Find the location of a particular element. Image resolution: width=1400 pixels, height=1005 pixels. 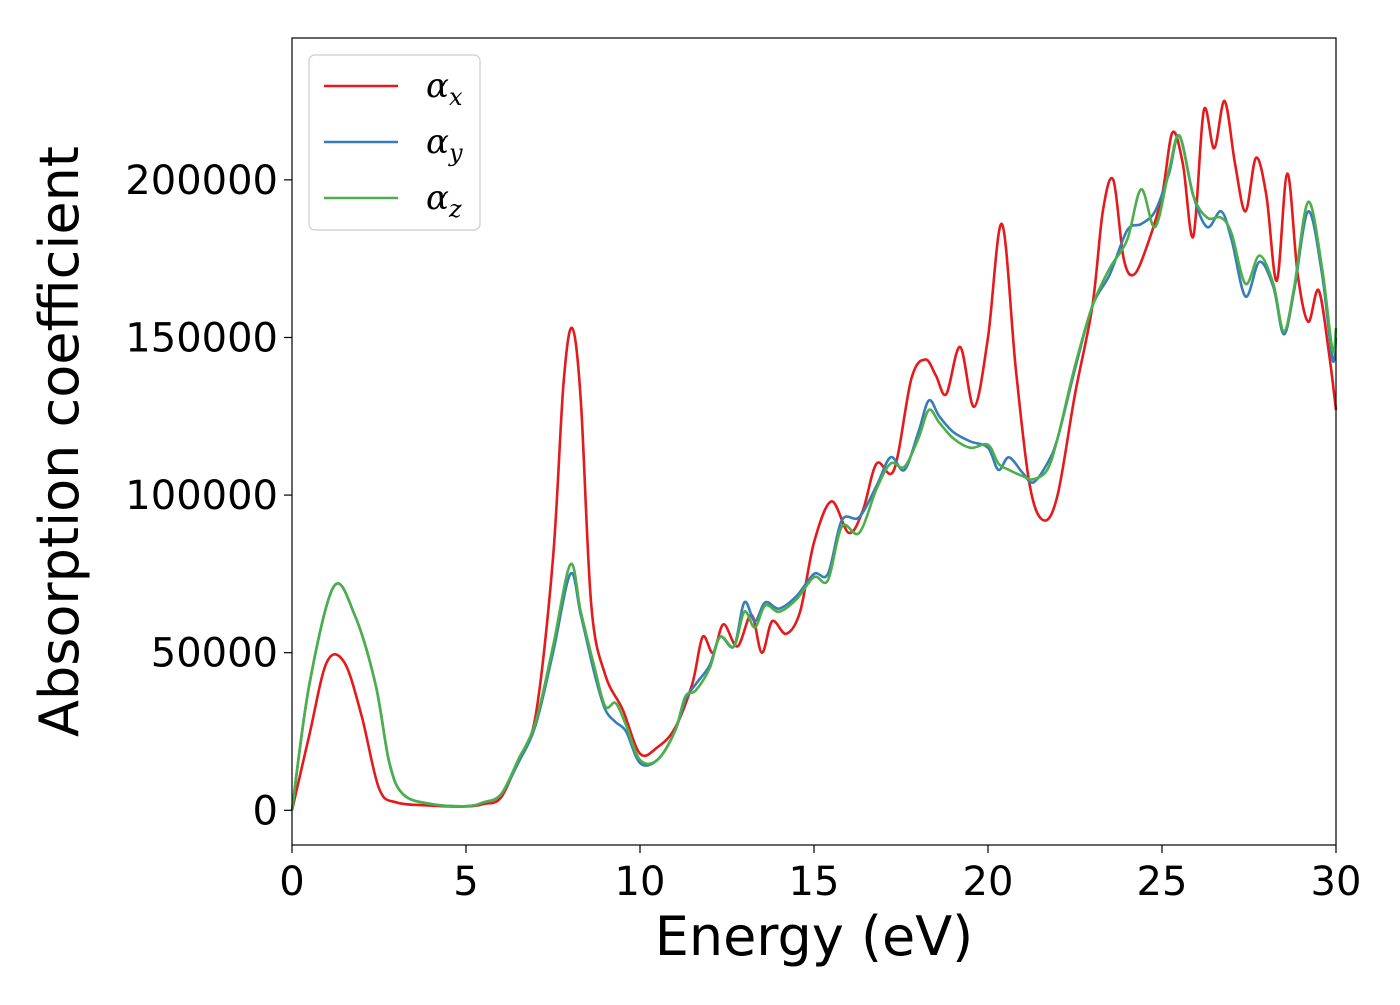

y-tick-label: 150000 is located at coordinates (201, 338).